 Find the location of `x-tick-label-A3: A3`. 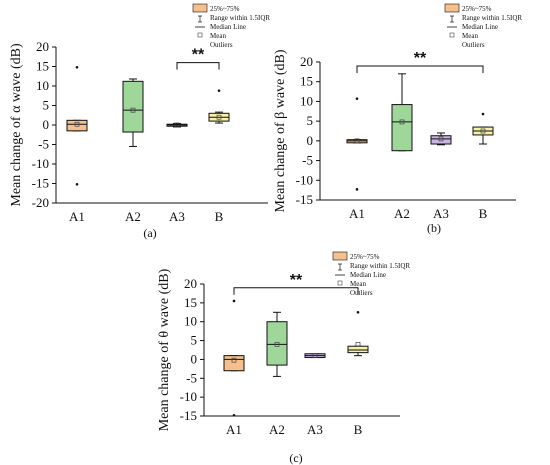

x-tick-label-A3: A3 is located at coordinates (441, 213).